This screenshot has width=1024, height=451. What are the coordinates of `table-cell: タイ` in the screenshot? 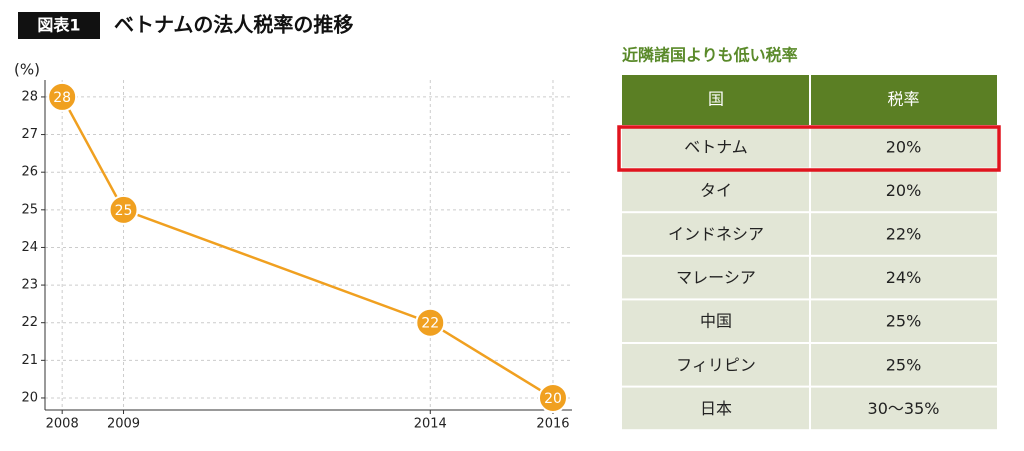 It's located at (716, 190).